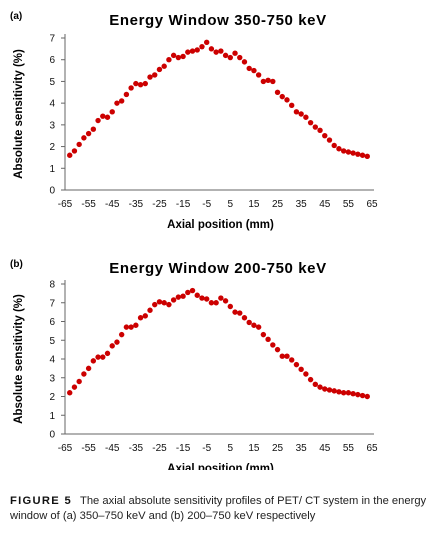 The image size is (440, 558). I want to click on x-tick-label: 25, so click(278, 204).